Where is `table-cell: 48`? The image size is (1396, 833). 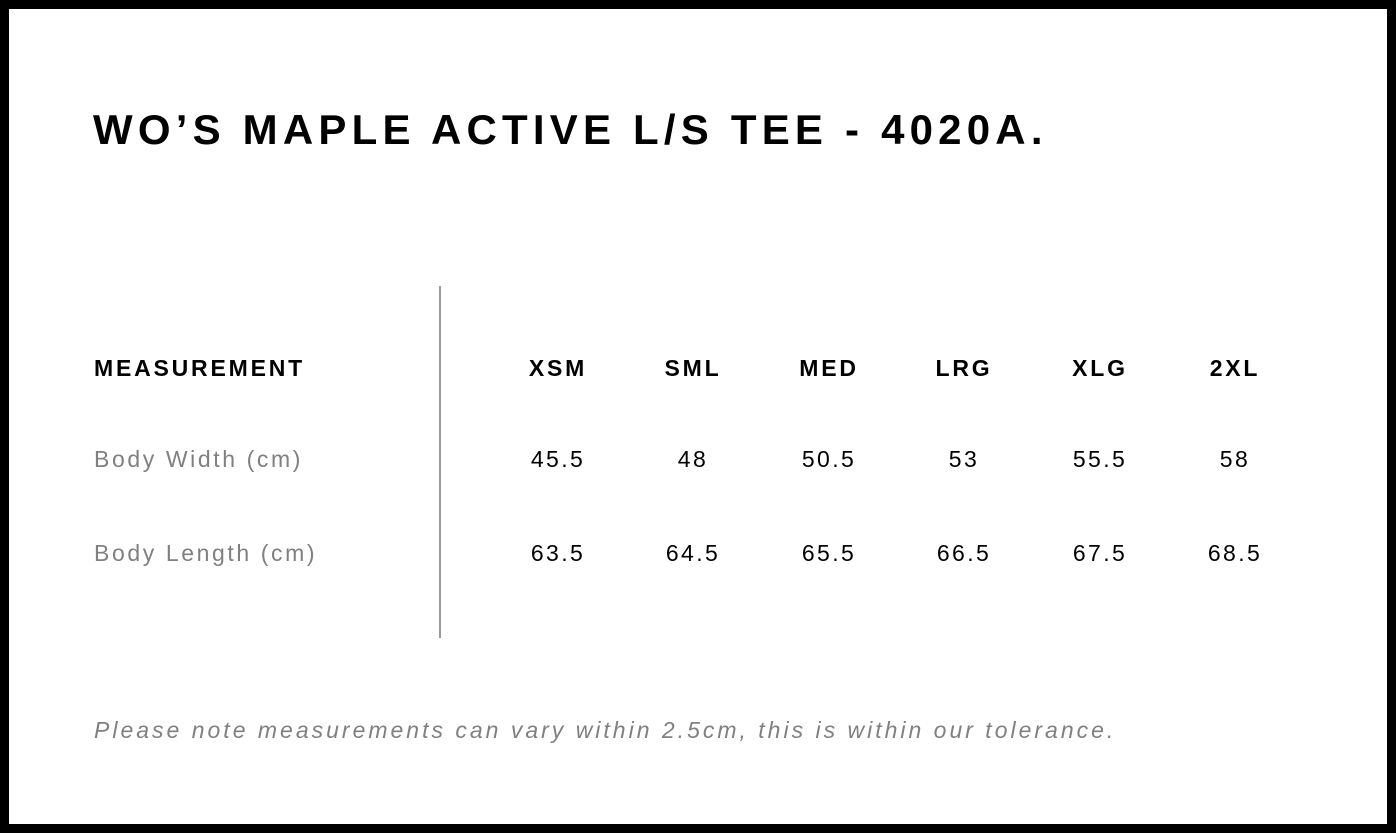 table-cell: 48 is located at coordinates (693, 459).